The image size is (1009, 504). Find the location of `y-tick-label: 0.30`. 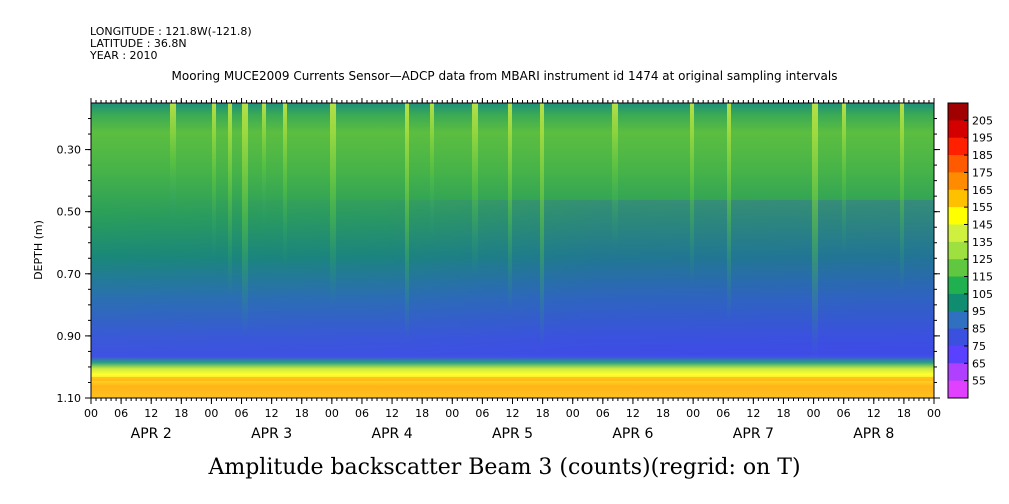

y-tick-label: 0.30 is located at coordinates (69, 150).